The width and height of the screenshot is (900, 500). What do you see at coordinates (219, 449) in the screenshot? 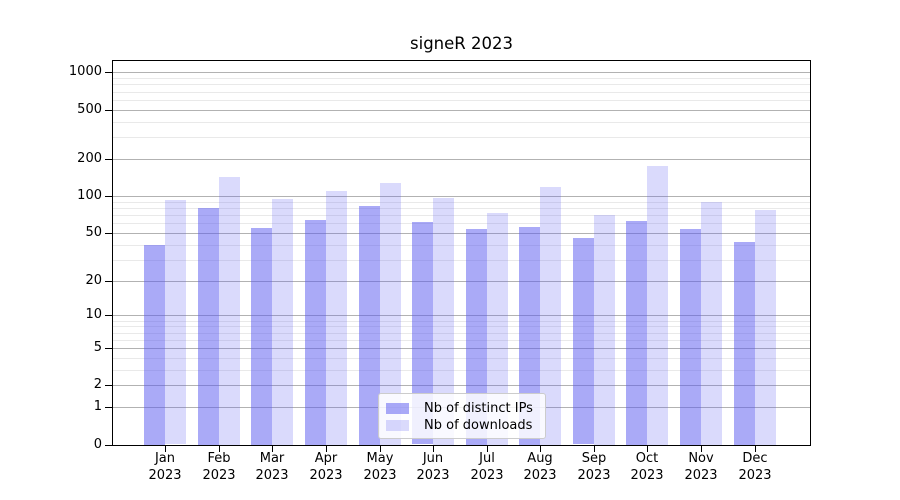
I see `x-tick-feb` at bounding box center [219, 449].